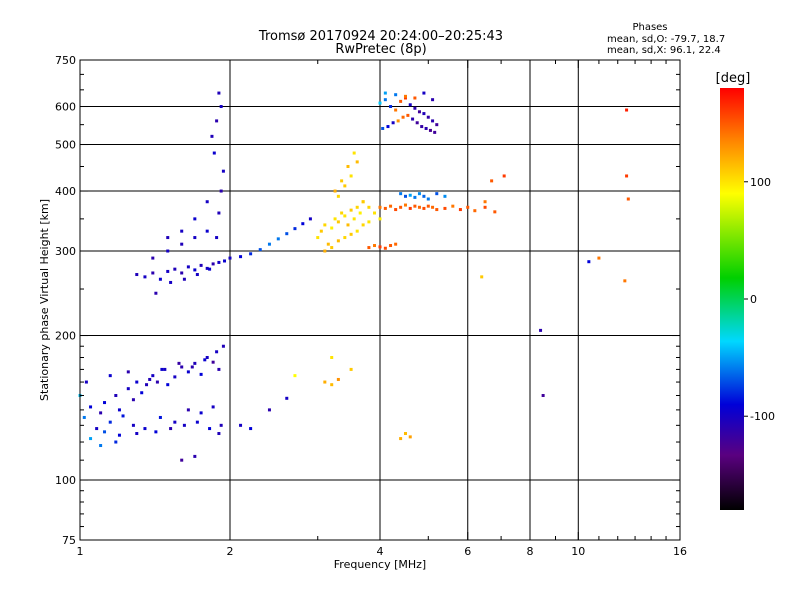 This screenshot has width=800, height=600. Describe the element at coordinates (80, 551) in the screenshot. I see `x-tick-label: 1` at that location.